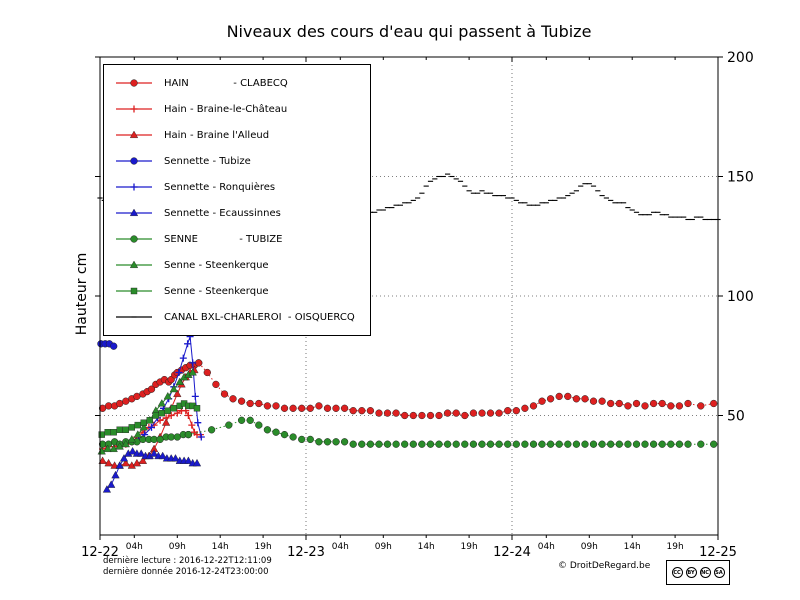  What do you see at coordinates (512, 552) in the screenshot?
I see `x-tick-label: 12-24` at bounding box center [512, 552].